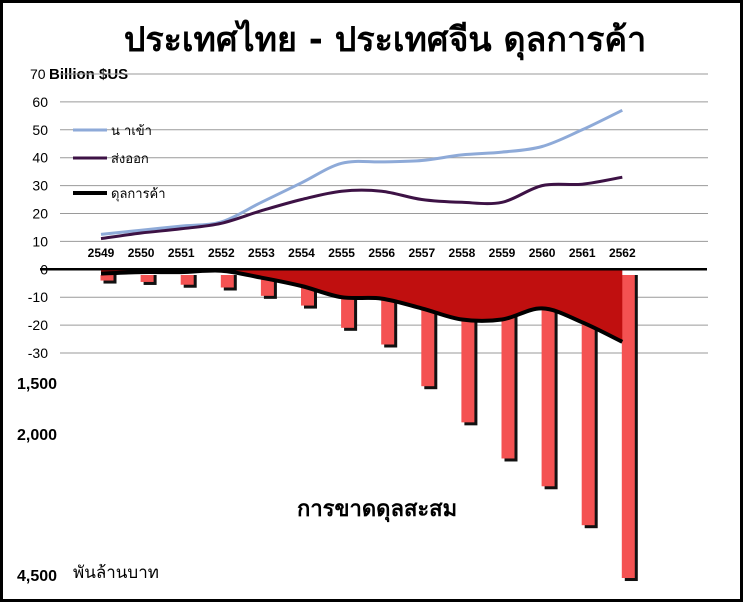 The height and width of the screenshot is (602, 743). I want to click on y-tick-label: 20, so click(40, 214).